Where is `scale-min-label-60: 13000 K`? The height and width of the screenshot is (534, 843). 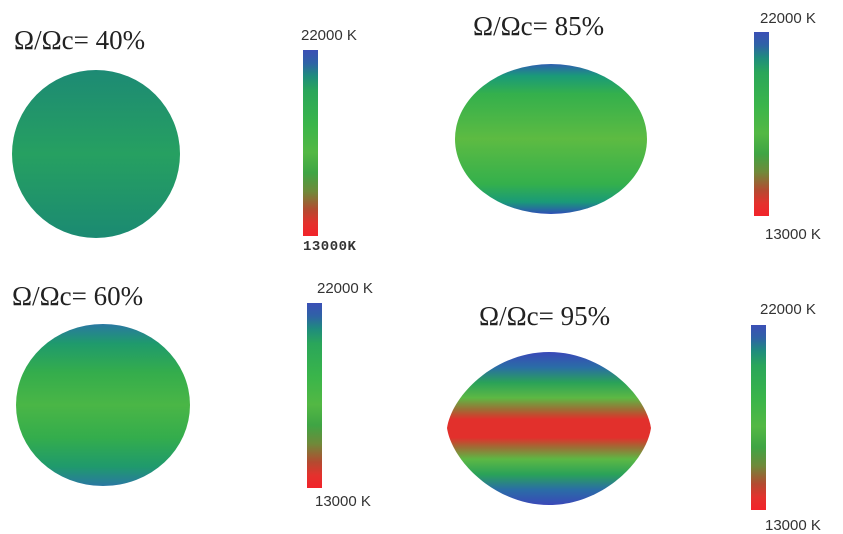 scale-min-label-60: 13000 K is located at coordinates (343, 501).